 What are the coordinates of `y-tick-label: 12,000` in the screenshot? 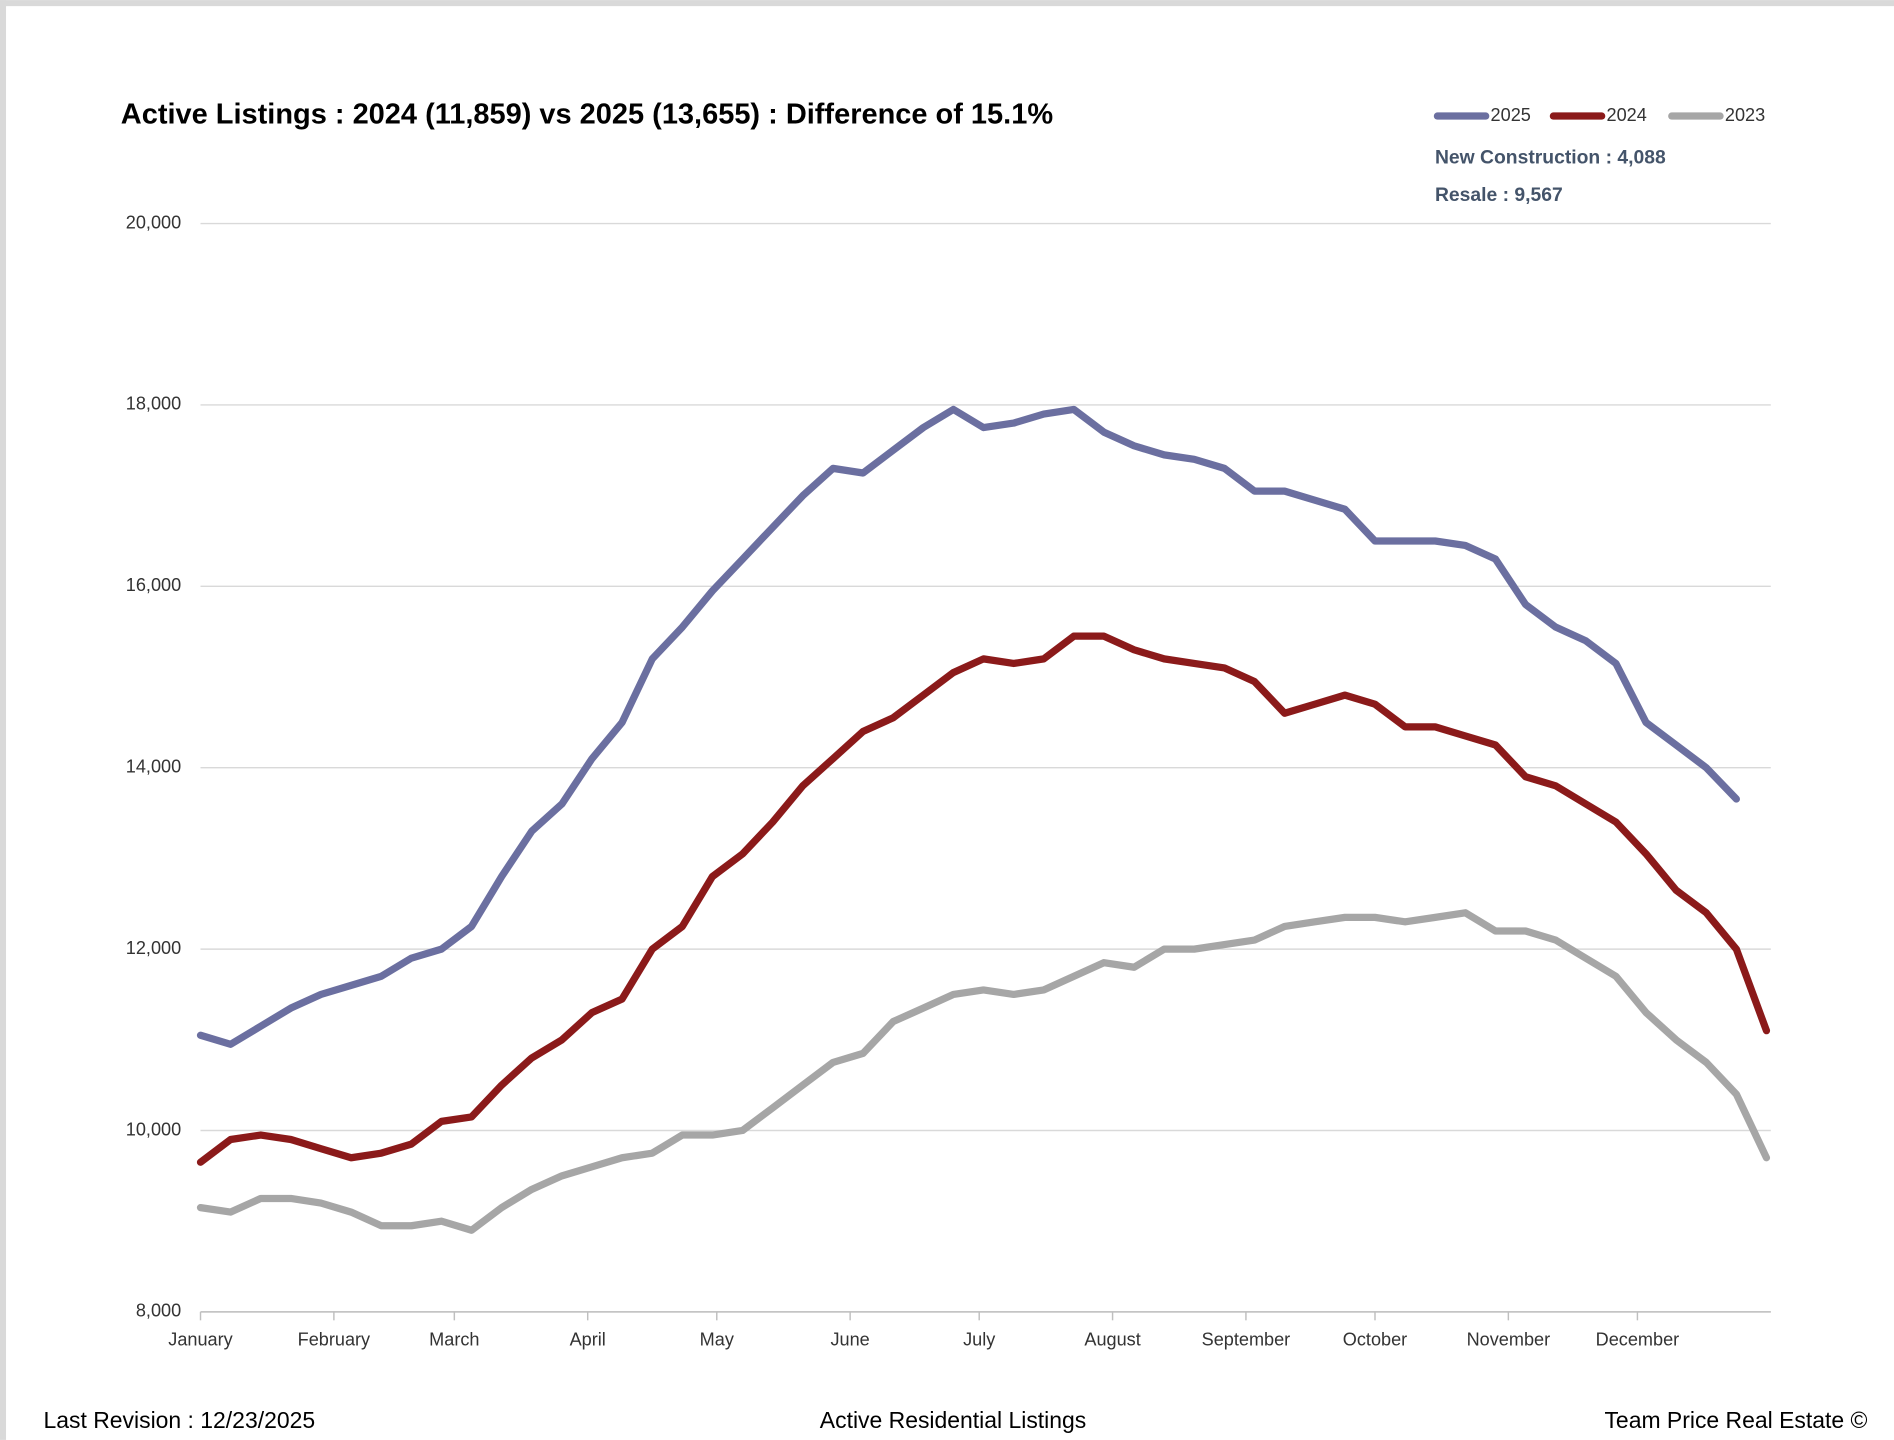 It's located at (153, 948).